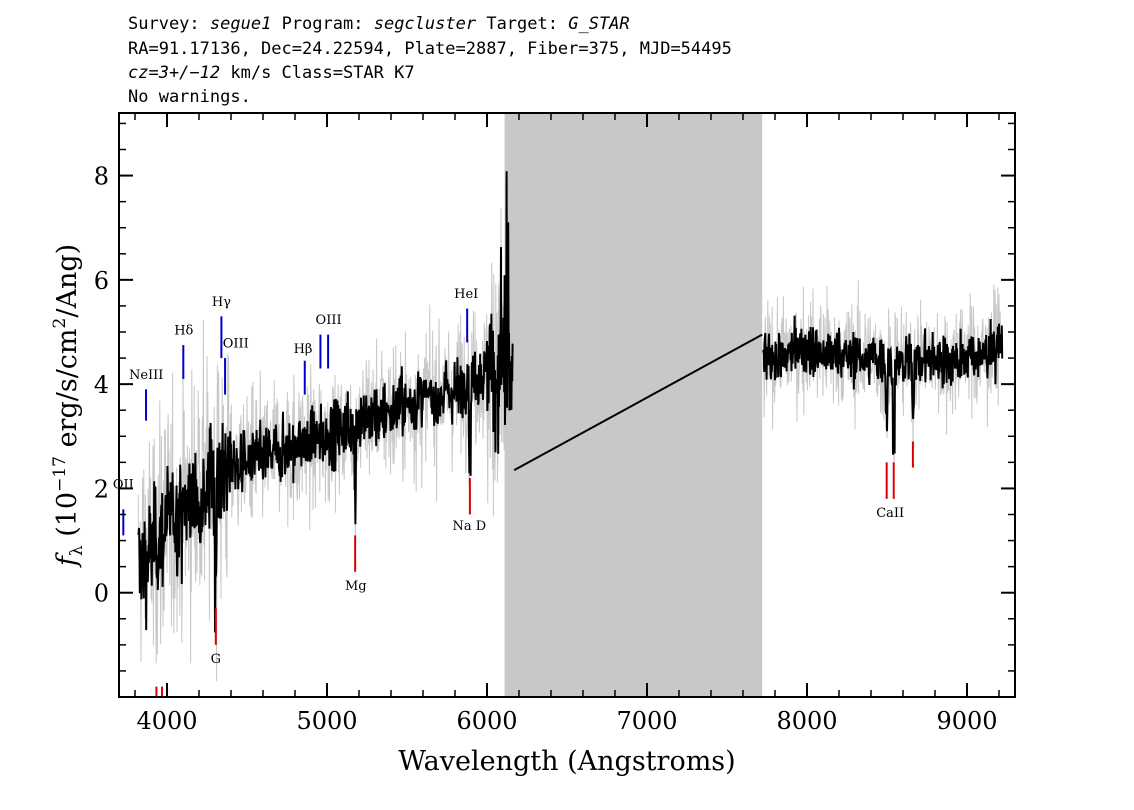 Image resolution: width=1134 pixels, height=810 pixels. What do you see at coordinates (101, 594) in the screenshot?
I see `y-tick-label: 0` at bounding box center [101, 594].